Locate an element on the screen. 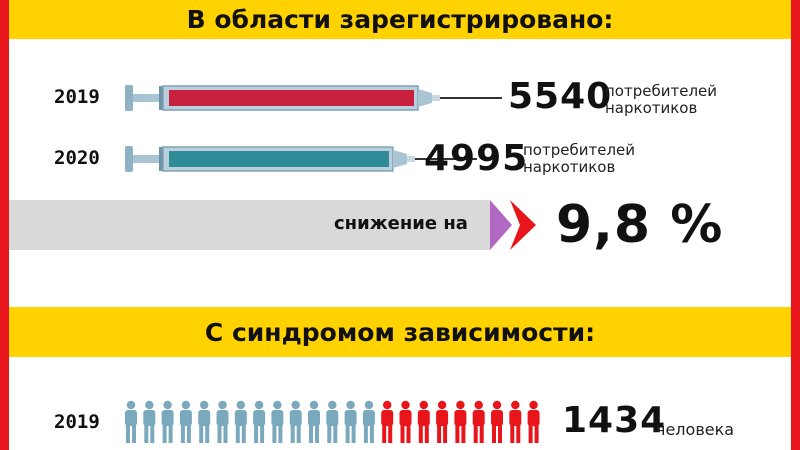  decline-label: снижение на is located at coordinates (401, 223).